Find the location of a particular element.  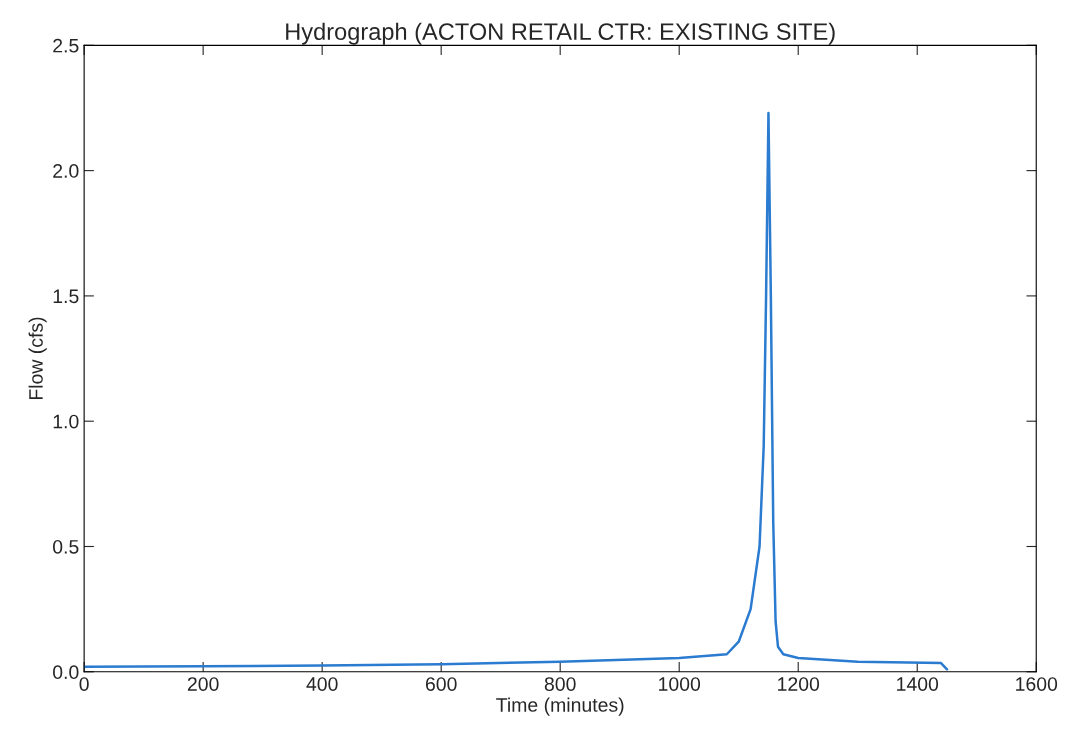

y-tick-label: 2.5 is located at coordinates (66, 45).